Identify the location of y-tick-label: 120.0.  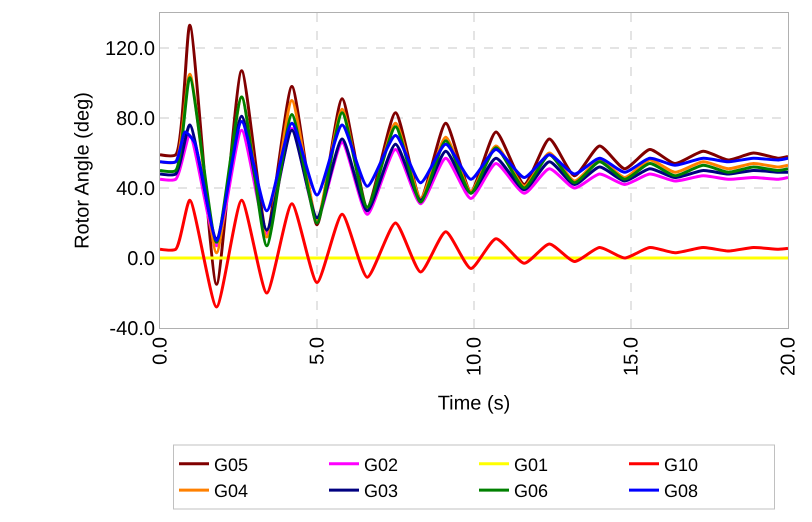
(129, 49).